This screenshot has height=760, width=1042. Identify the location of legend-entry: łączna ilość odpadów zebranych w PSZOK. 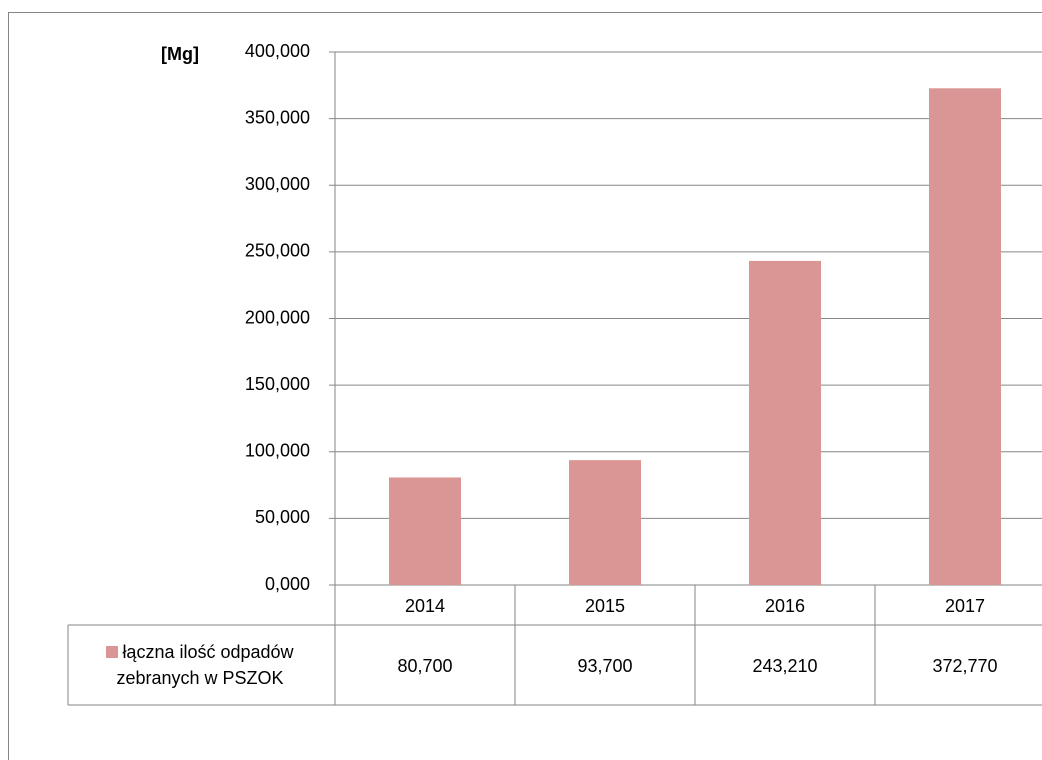
(200, 665).